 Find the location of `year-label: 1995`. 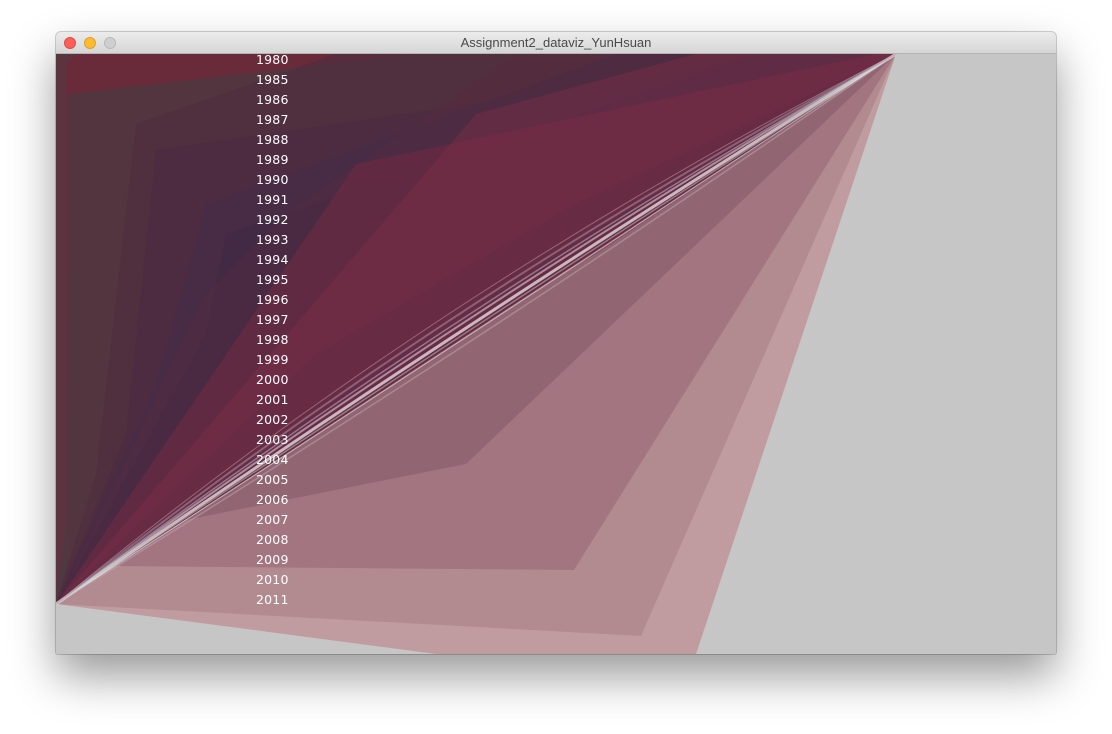

year-label: 1995 is located at coordinates (272, 279).